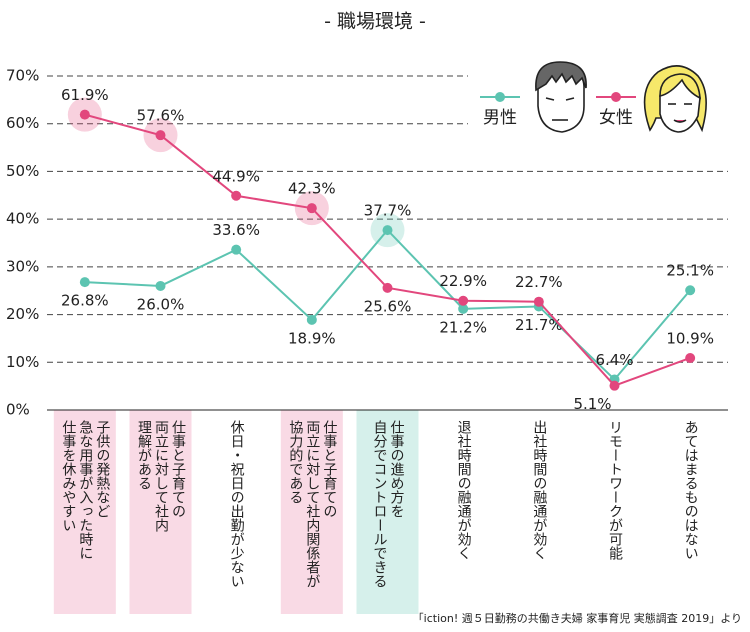  I want to click on data-label: 22.7%, so click(539, 282).